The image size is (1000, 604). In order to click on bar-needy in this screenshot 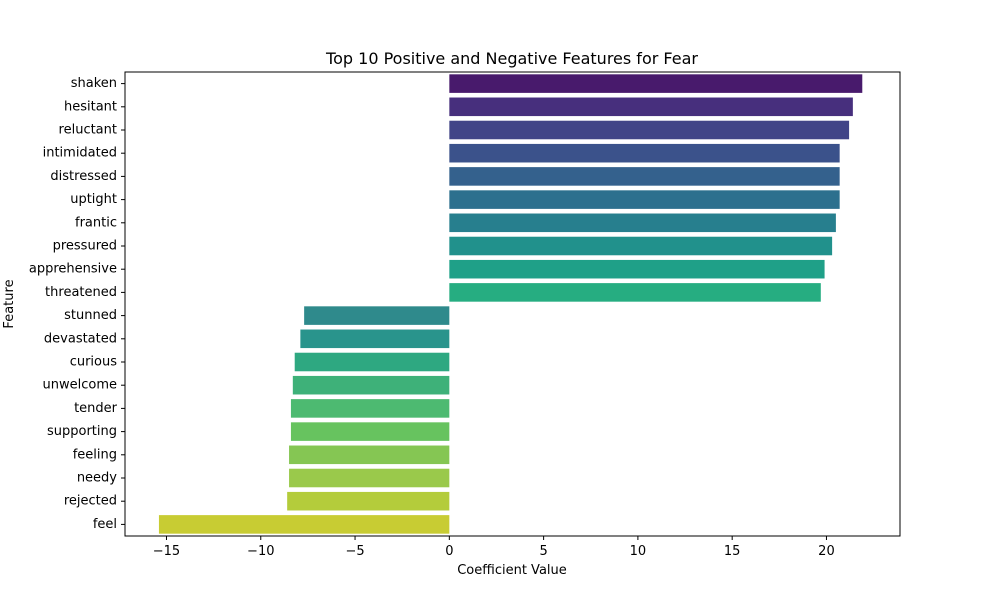, I will do `click(369, 478)`.